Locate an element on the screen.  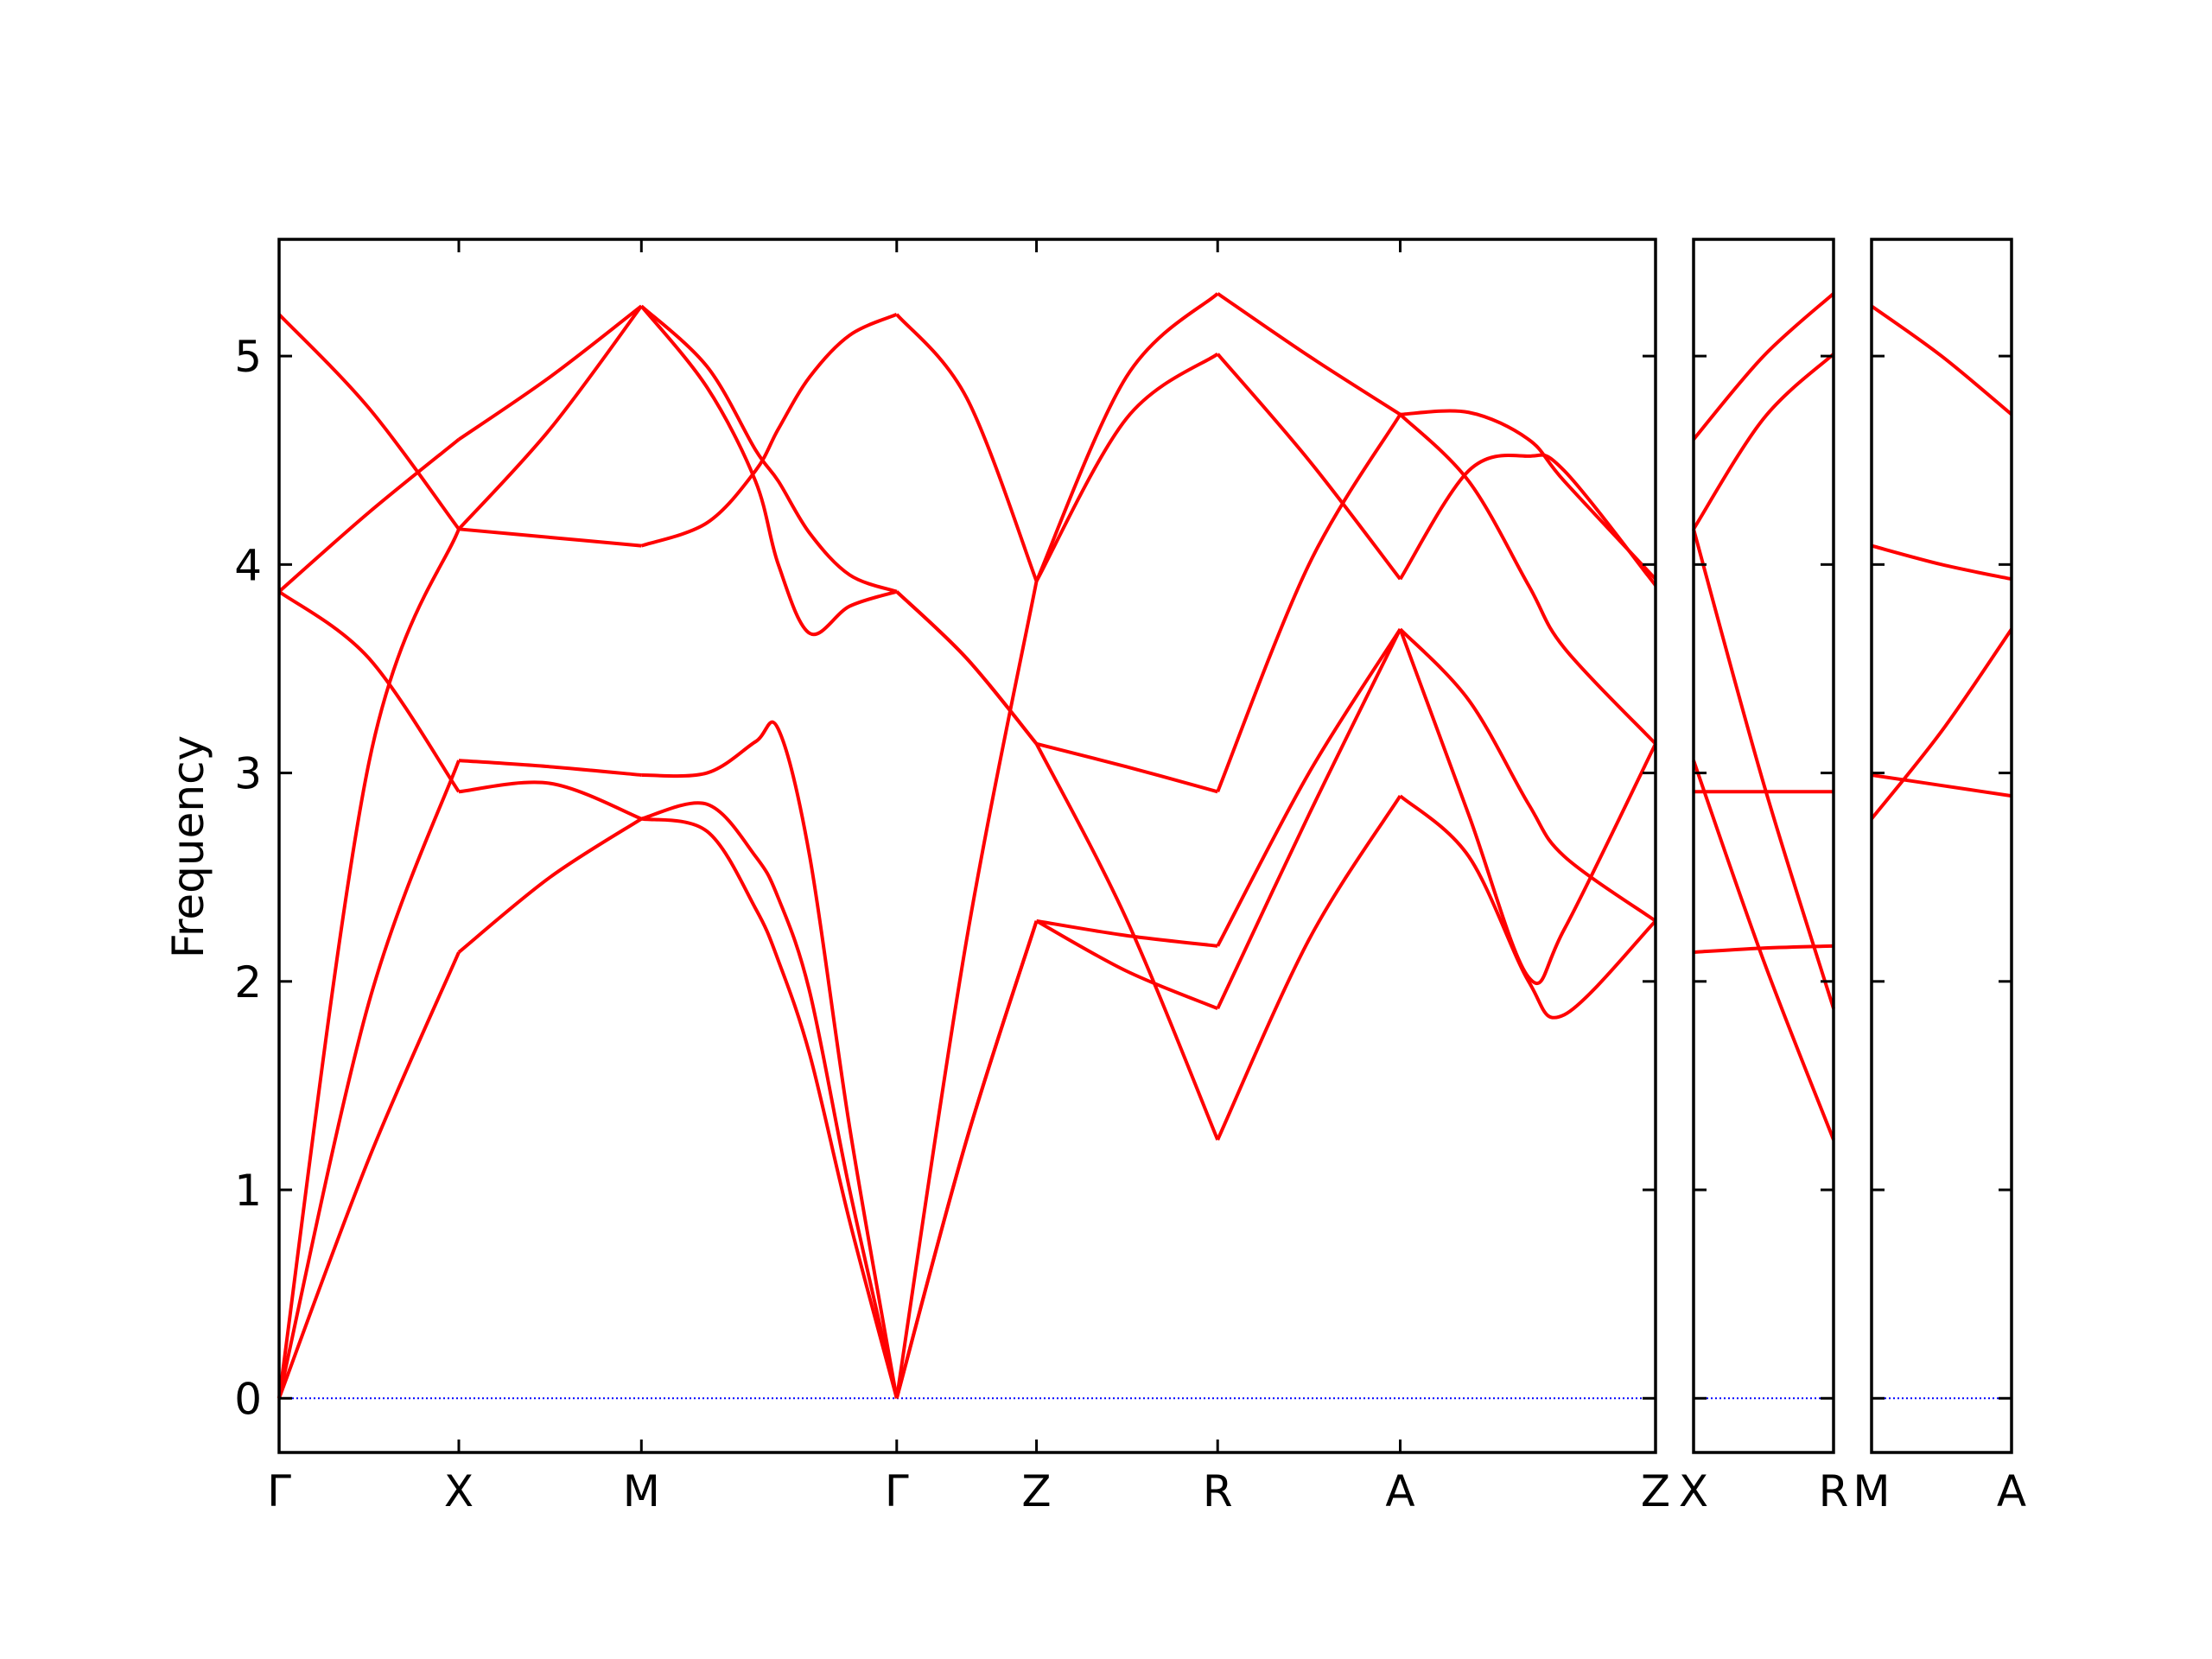
y-tick-label: 4 is located at coordinates (248, 565).